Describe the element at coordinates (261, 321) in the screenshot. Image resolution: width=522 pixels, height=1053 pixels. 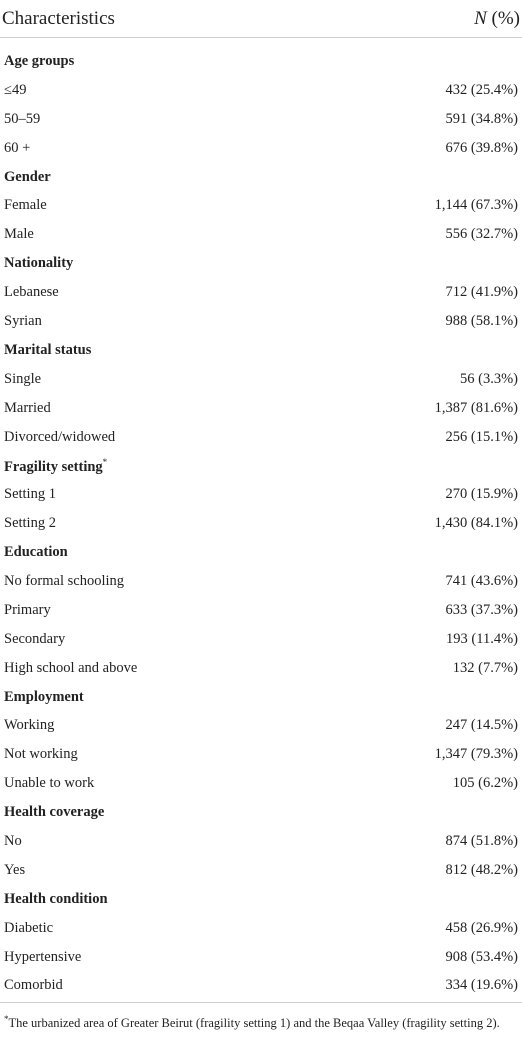
I see `data-row: Syrian 988 (58.1%)` at that location.